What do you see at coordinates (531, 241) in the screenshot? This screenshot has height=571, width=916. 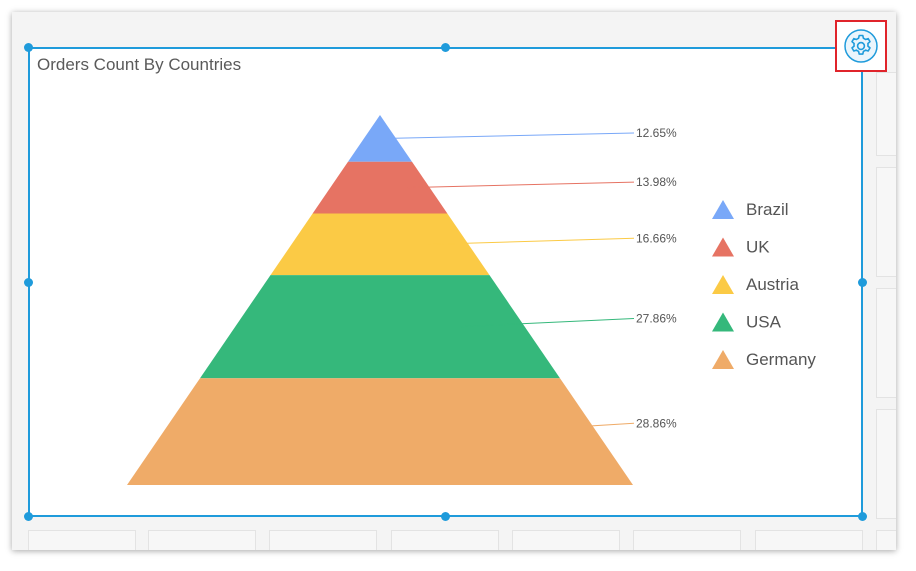 I see `connector-line-austria` at bounding box center [531, 241].